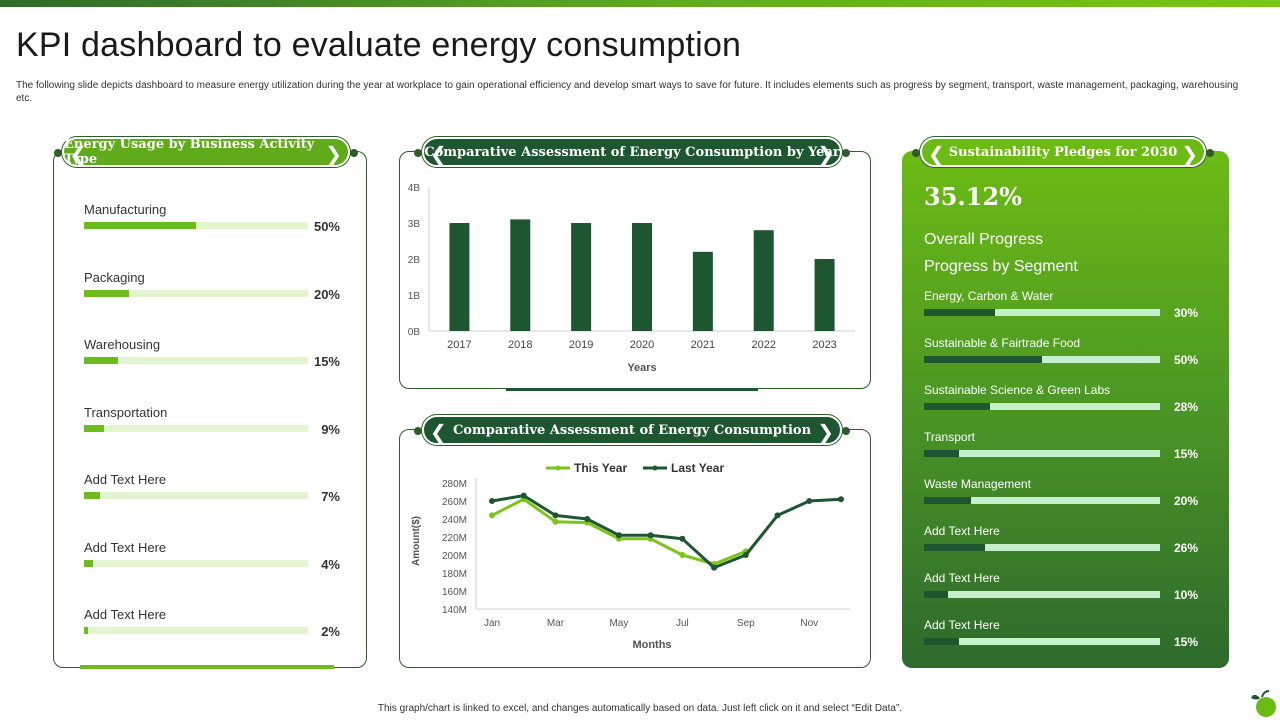  Describe the element at coordinates (330, 429) in the screenshot. I see `activity-percent: 9%` at that location.